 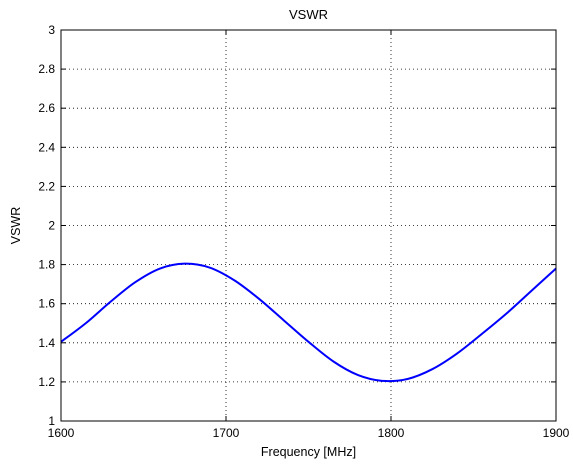 I want to click on x-tick-label: 1800, so click(x=391, y=433).